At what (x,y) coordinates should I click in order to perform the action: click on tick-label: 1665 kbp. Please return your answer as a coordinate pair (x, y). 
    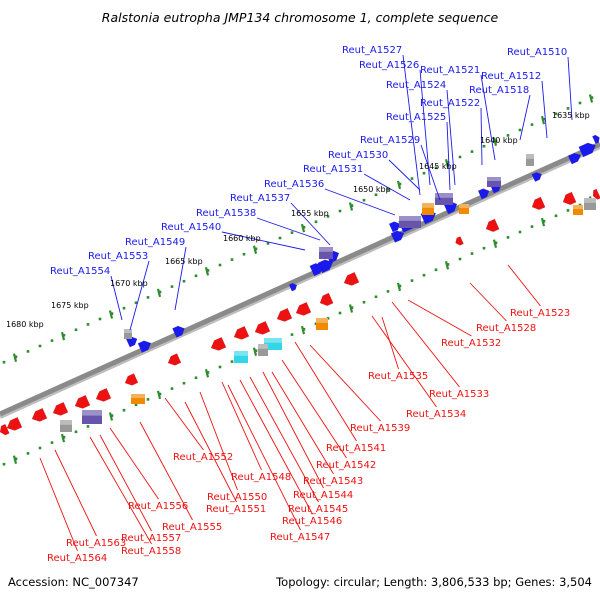
    Looking at the image, I should click on (184, 261).